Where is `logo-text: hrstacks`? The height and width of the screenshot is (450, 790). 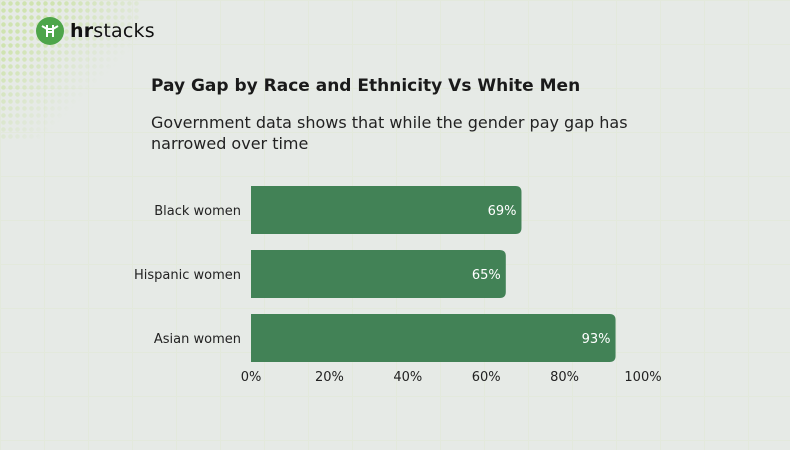 logo-text: hrstacks is located at coordinates (112, 31).